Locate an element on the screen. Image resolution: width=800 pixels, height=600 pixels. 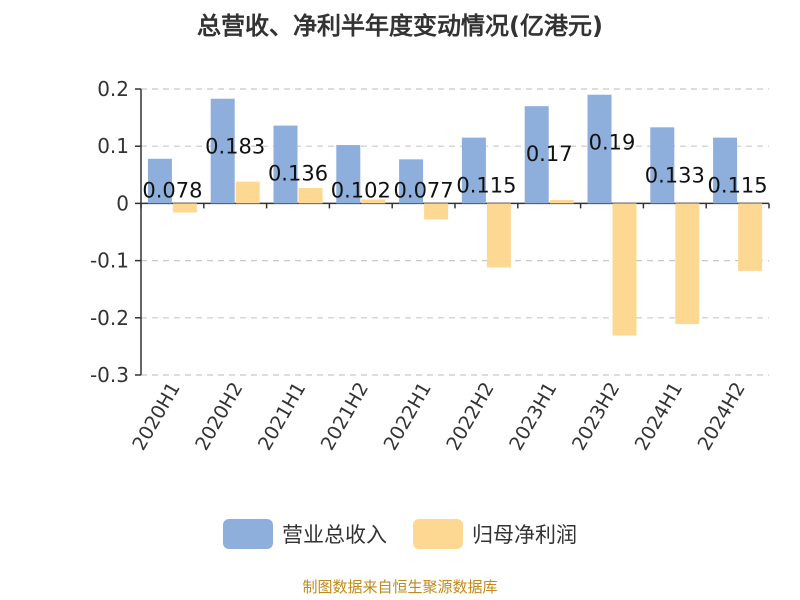
legend-swatch-net-profit is located at coordinates (438, 534).